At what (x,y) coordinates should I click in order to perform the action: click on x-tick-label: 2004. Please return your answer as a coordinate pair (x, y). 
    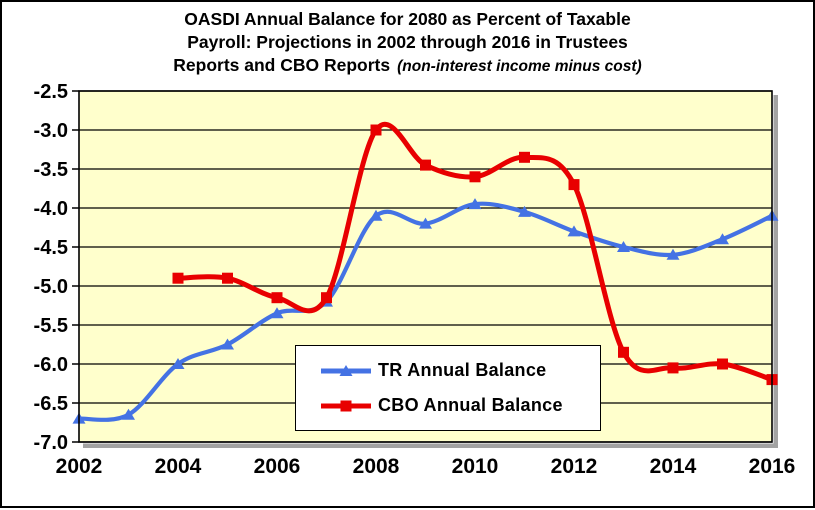
    Looking at the image, I should click on (178, 466).